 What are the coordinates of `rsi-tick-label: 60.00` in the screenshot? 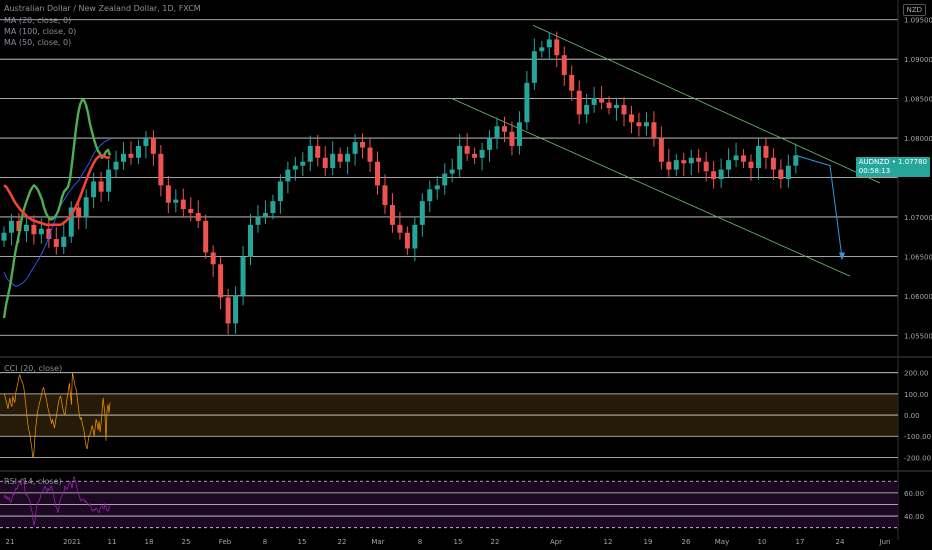 It's located at (914, 494).